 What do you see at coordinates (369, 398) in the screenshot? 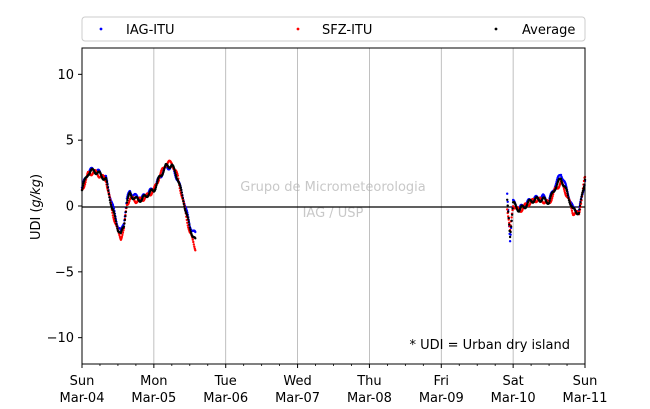
I see `x-tick-label-date: Mar-08` at bounding box center [369, 398].